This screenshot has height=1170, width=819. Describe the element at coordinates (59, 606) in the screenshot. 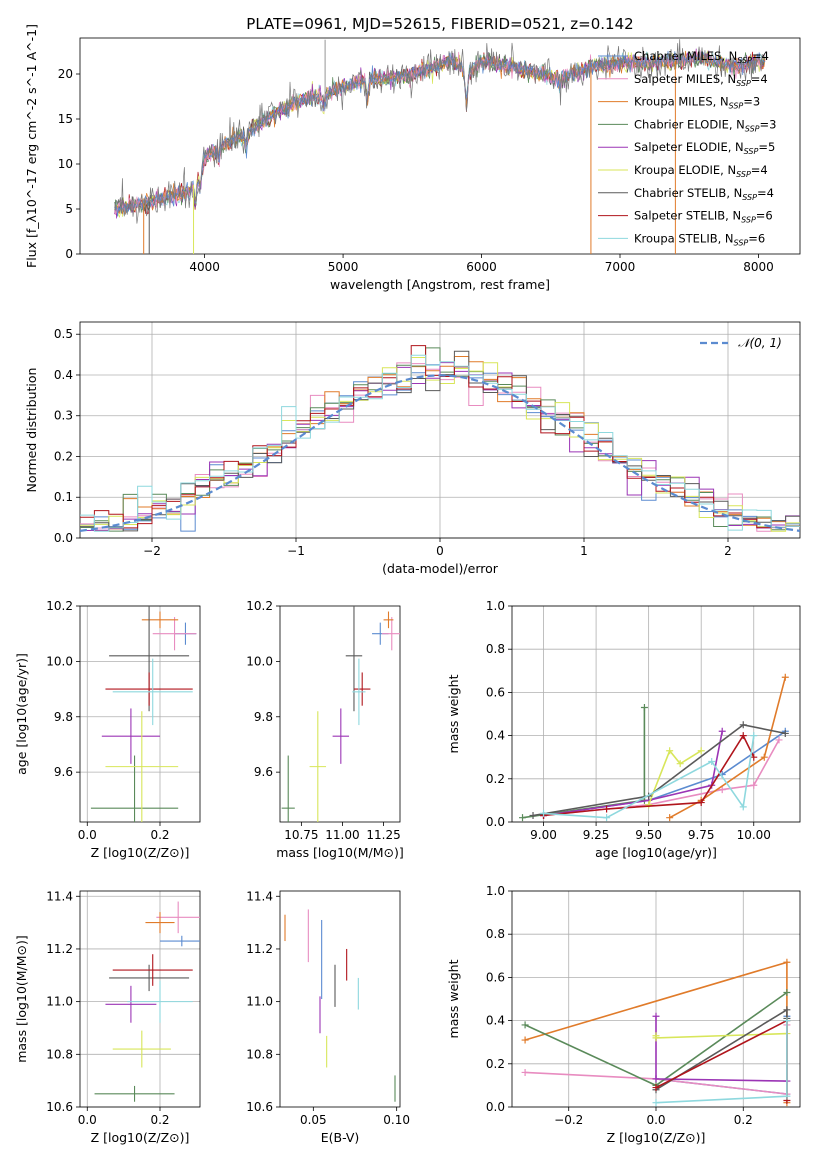

I see `age-vs-Z-ytick-label-3: 10.2` at that location.